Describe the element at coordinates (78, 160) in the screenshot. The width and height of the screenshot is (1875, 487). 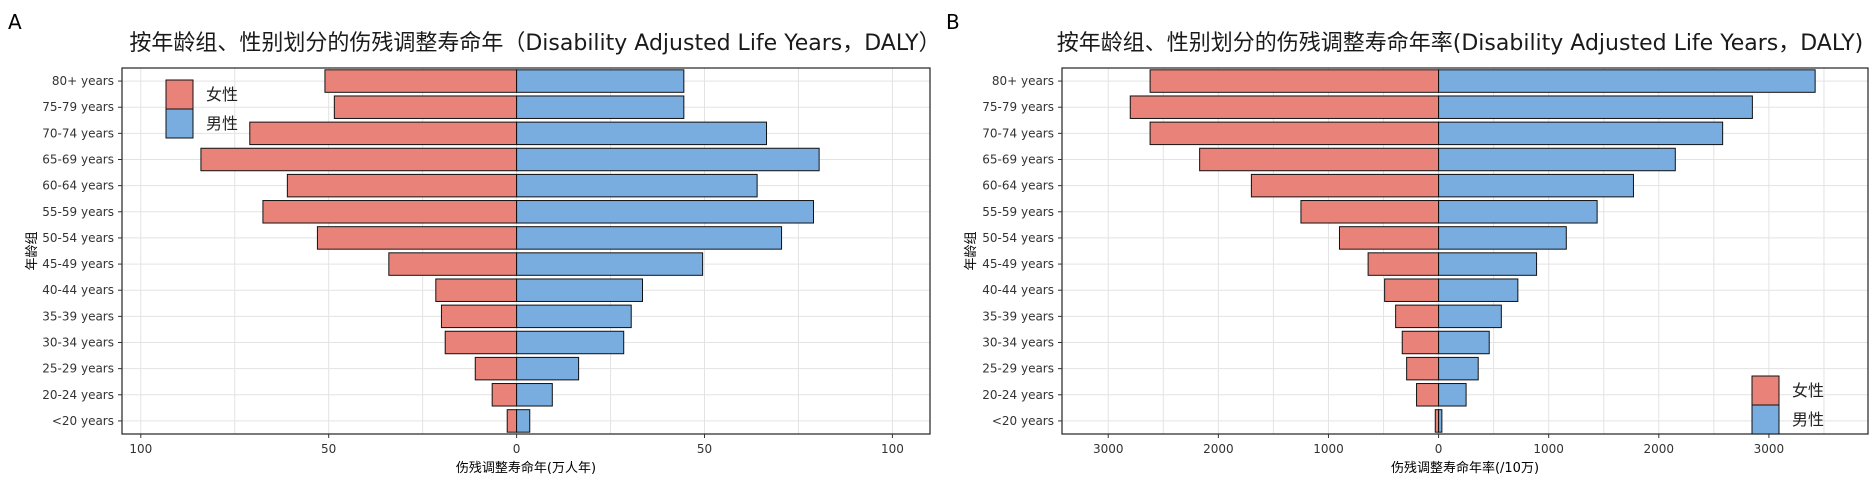
I see `panel-a-y-tick-label: 65-69 years` at that location.